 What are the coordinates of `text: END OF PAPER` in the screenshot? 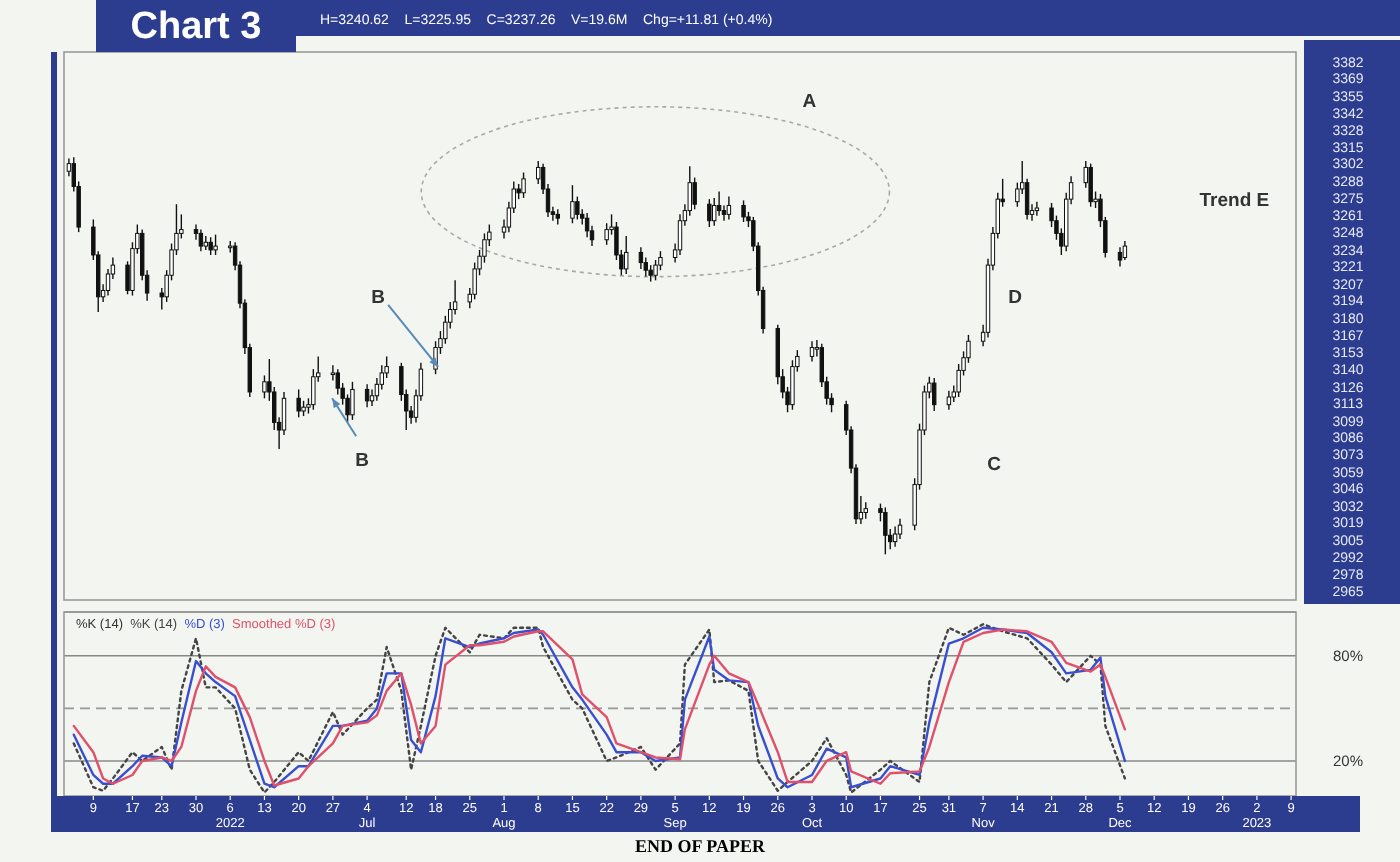 It's located at (700, 846).